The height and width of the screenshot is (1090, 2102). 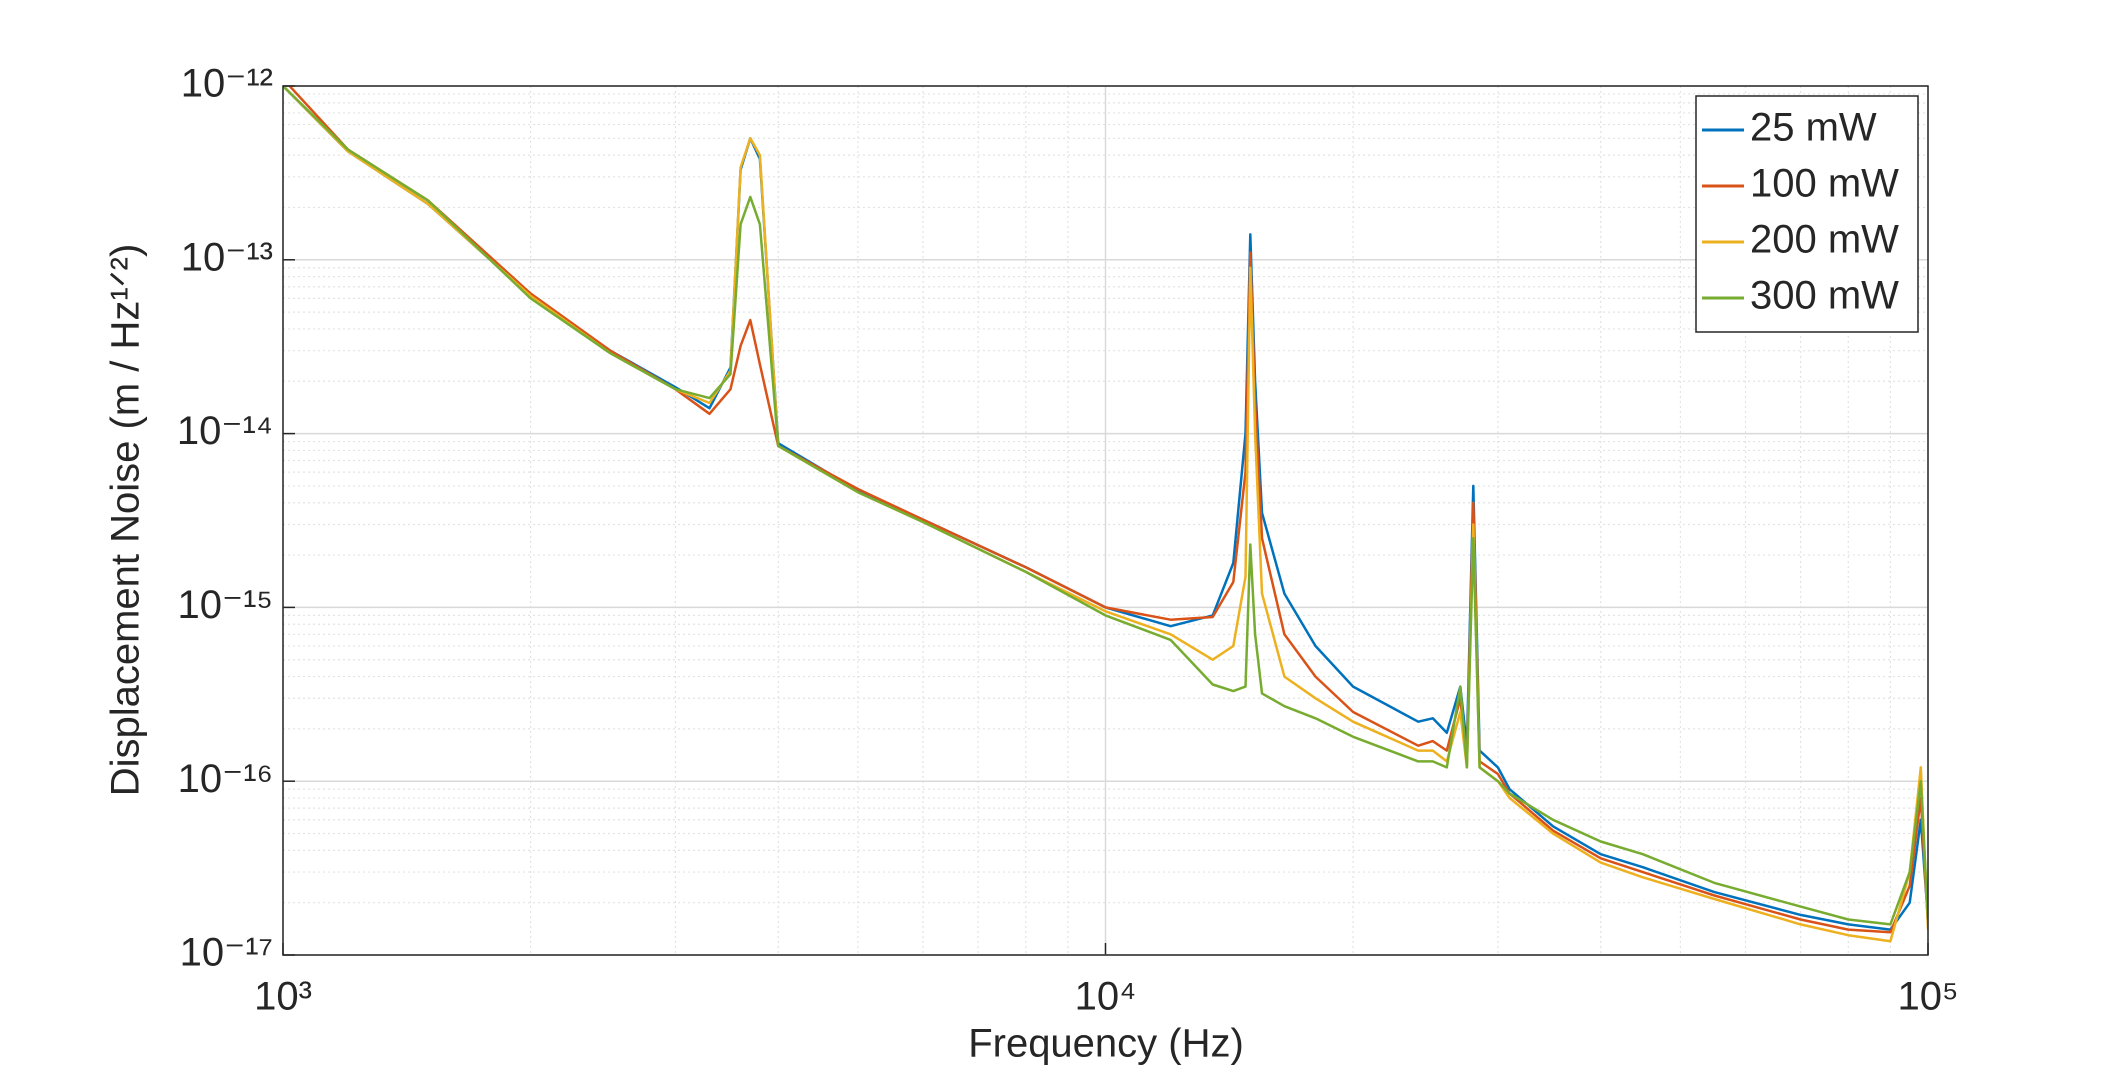 What do you see at coordinates (1927, 997) in the screenshot?
I see `x-tick-label: 10⁵` at bounding box center [1927, 997].